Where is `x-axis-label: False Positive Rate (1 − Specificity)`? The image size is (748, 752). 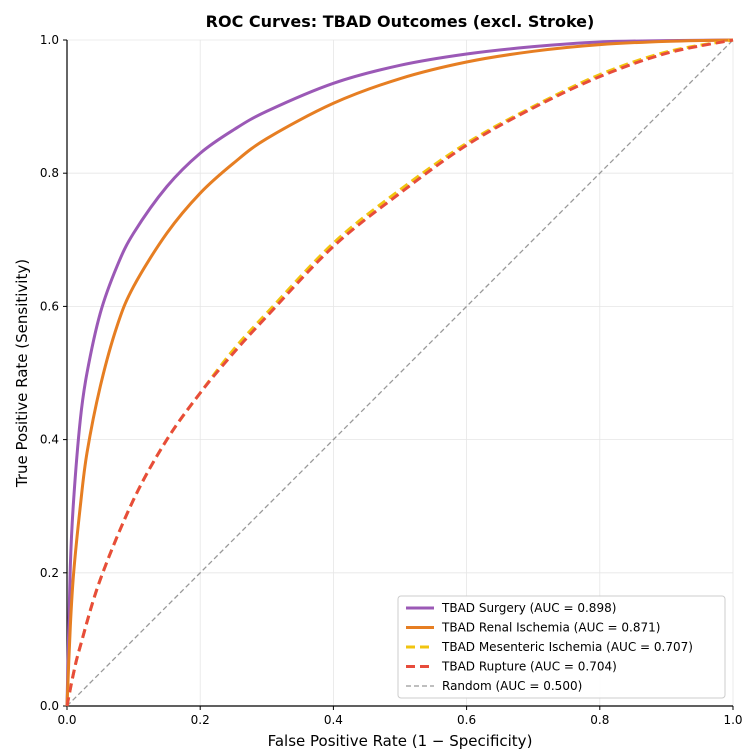
x-axis-label: False Positive Rate (1 − Specificity) is located at coordinates (400, 741).